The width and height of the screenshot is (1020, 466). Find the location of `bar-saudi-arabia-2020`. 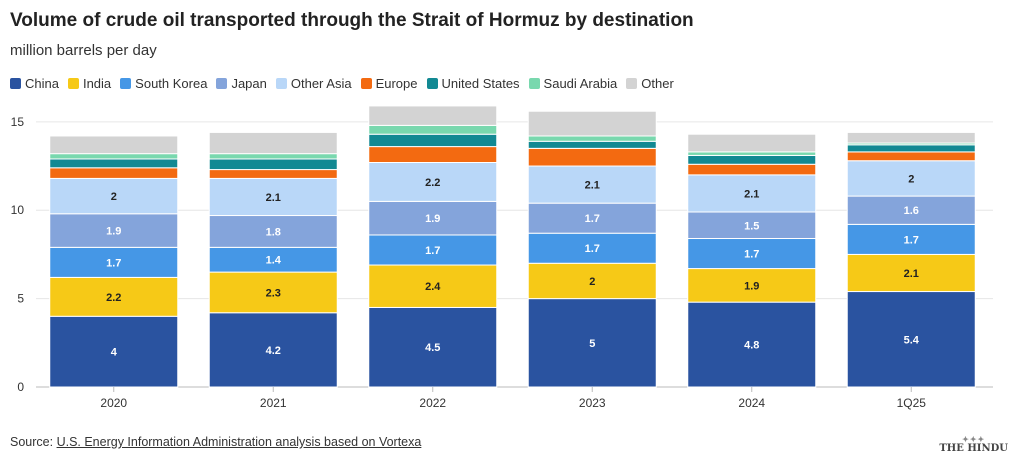

bar-saudi-arabia-2020 is located at coordinates (114, 156).